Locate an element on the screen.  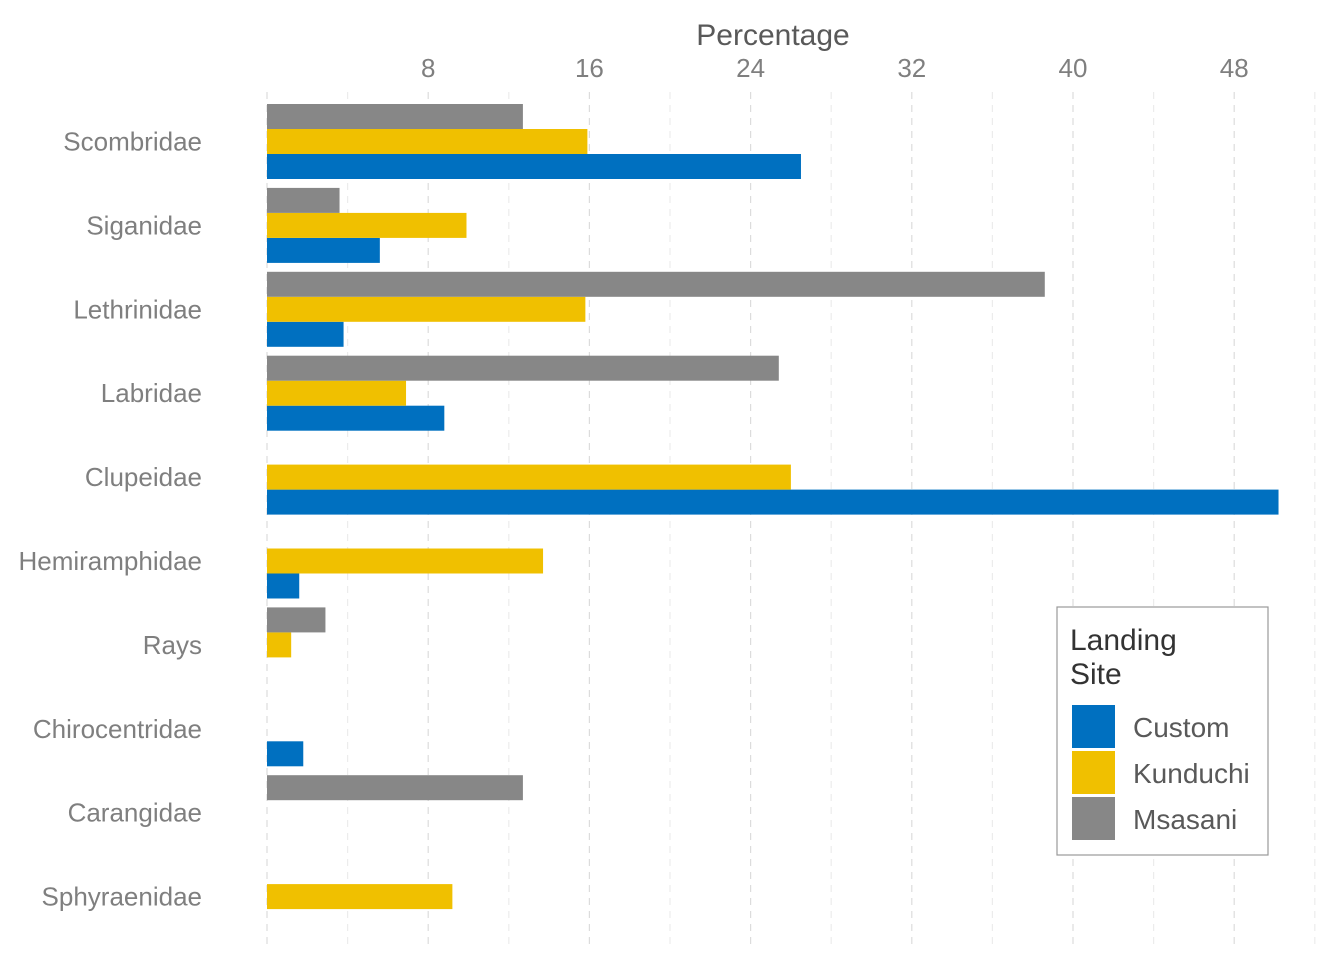
bar-custom-clupeidae is located at coordinates (773, 502).